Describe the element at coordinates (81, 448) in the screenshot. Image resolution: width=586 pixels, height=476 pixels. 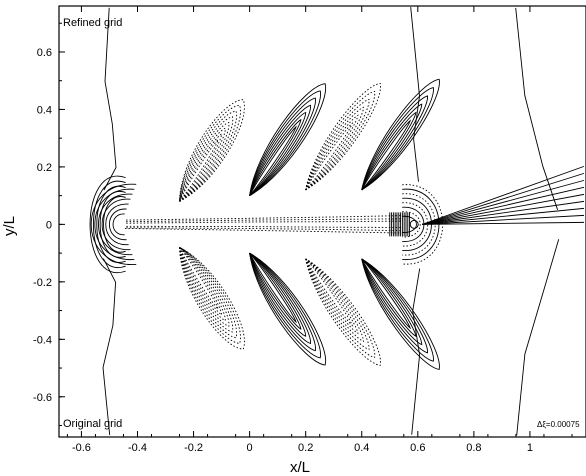
I see `x-tick-label: -0.6` at that location.